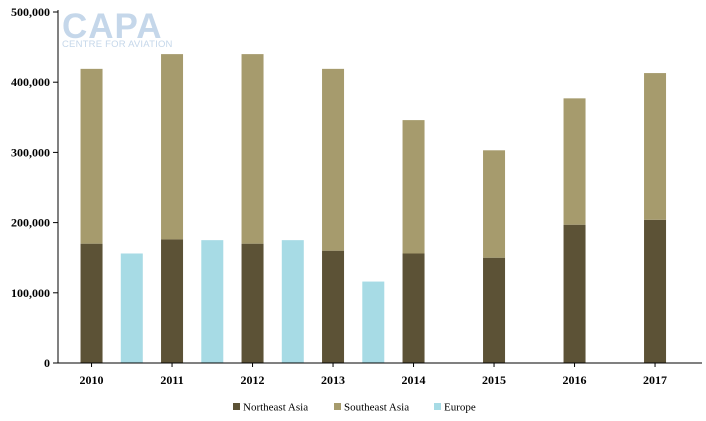 The height and width of the screenshot is (421, 706). I want to click on legend-label: Southeast Asia, so click(376, 408).